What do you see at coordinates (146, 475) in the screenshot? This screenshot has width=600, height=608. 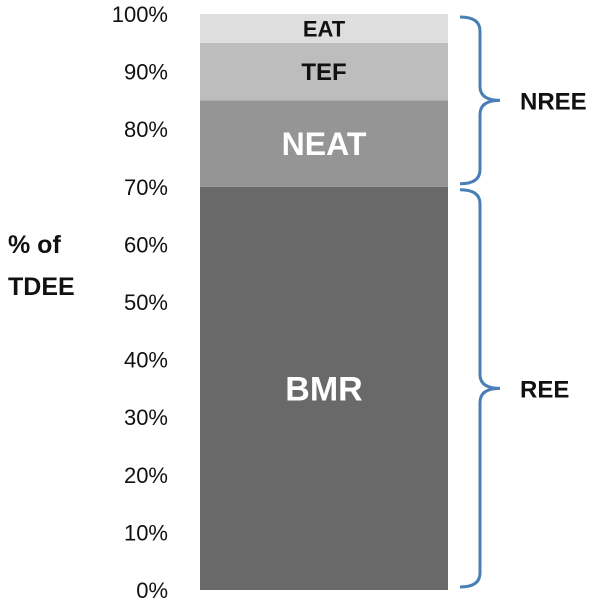 I see `y-tick-label: 20%` at bounding box center [146, 475].